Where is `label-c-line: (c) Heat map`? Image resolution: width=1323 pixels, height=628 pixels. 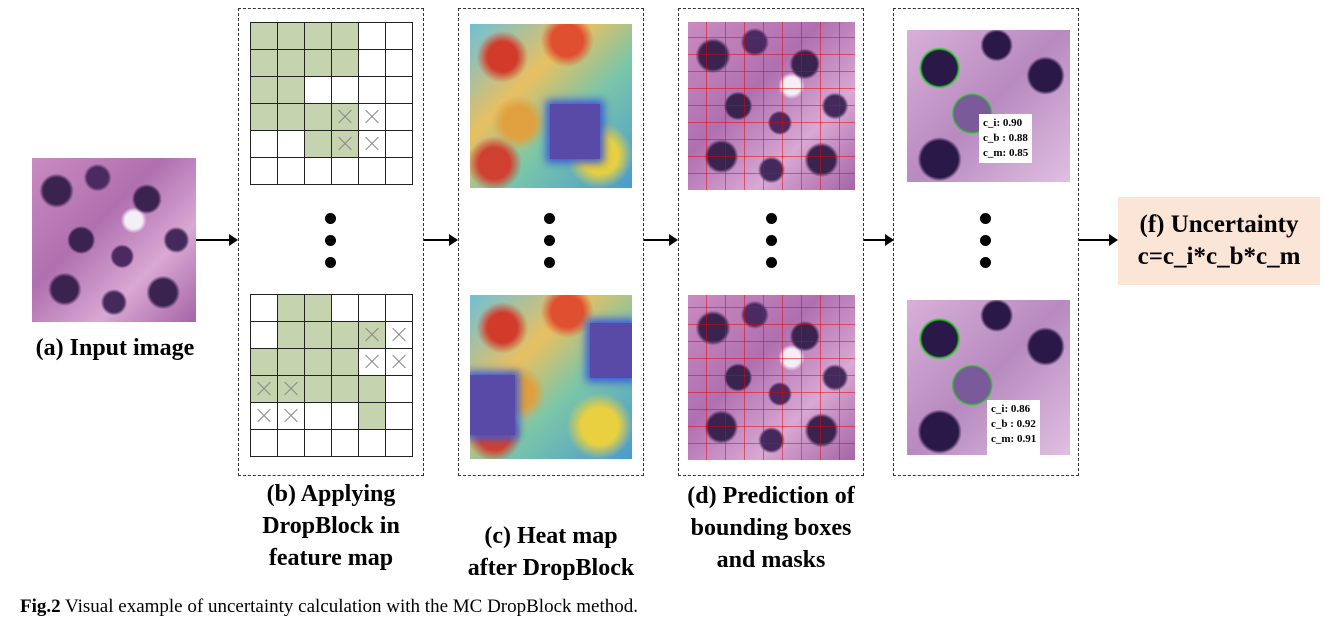
label-c-line: (c) Heat map is located at coordinates (551, 536).